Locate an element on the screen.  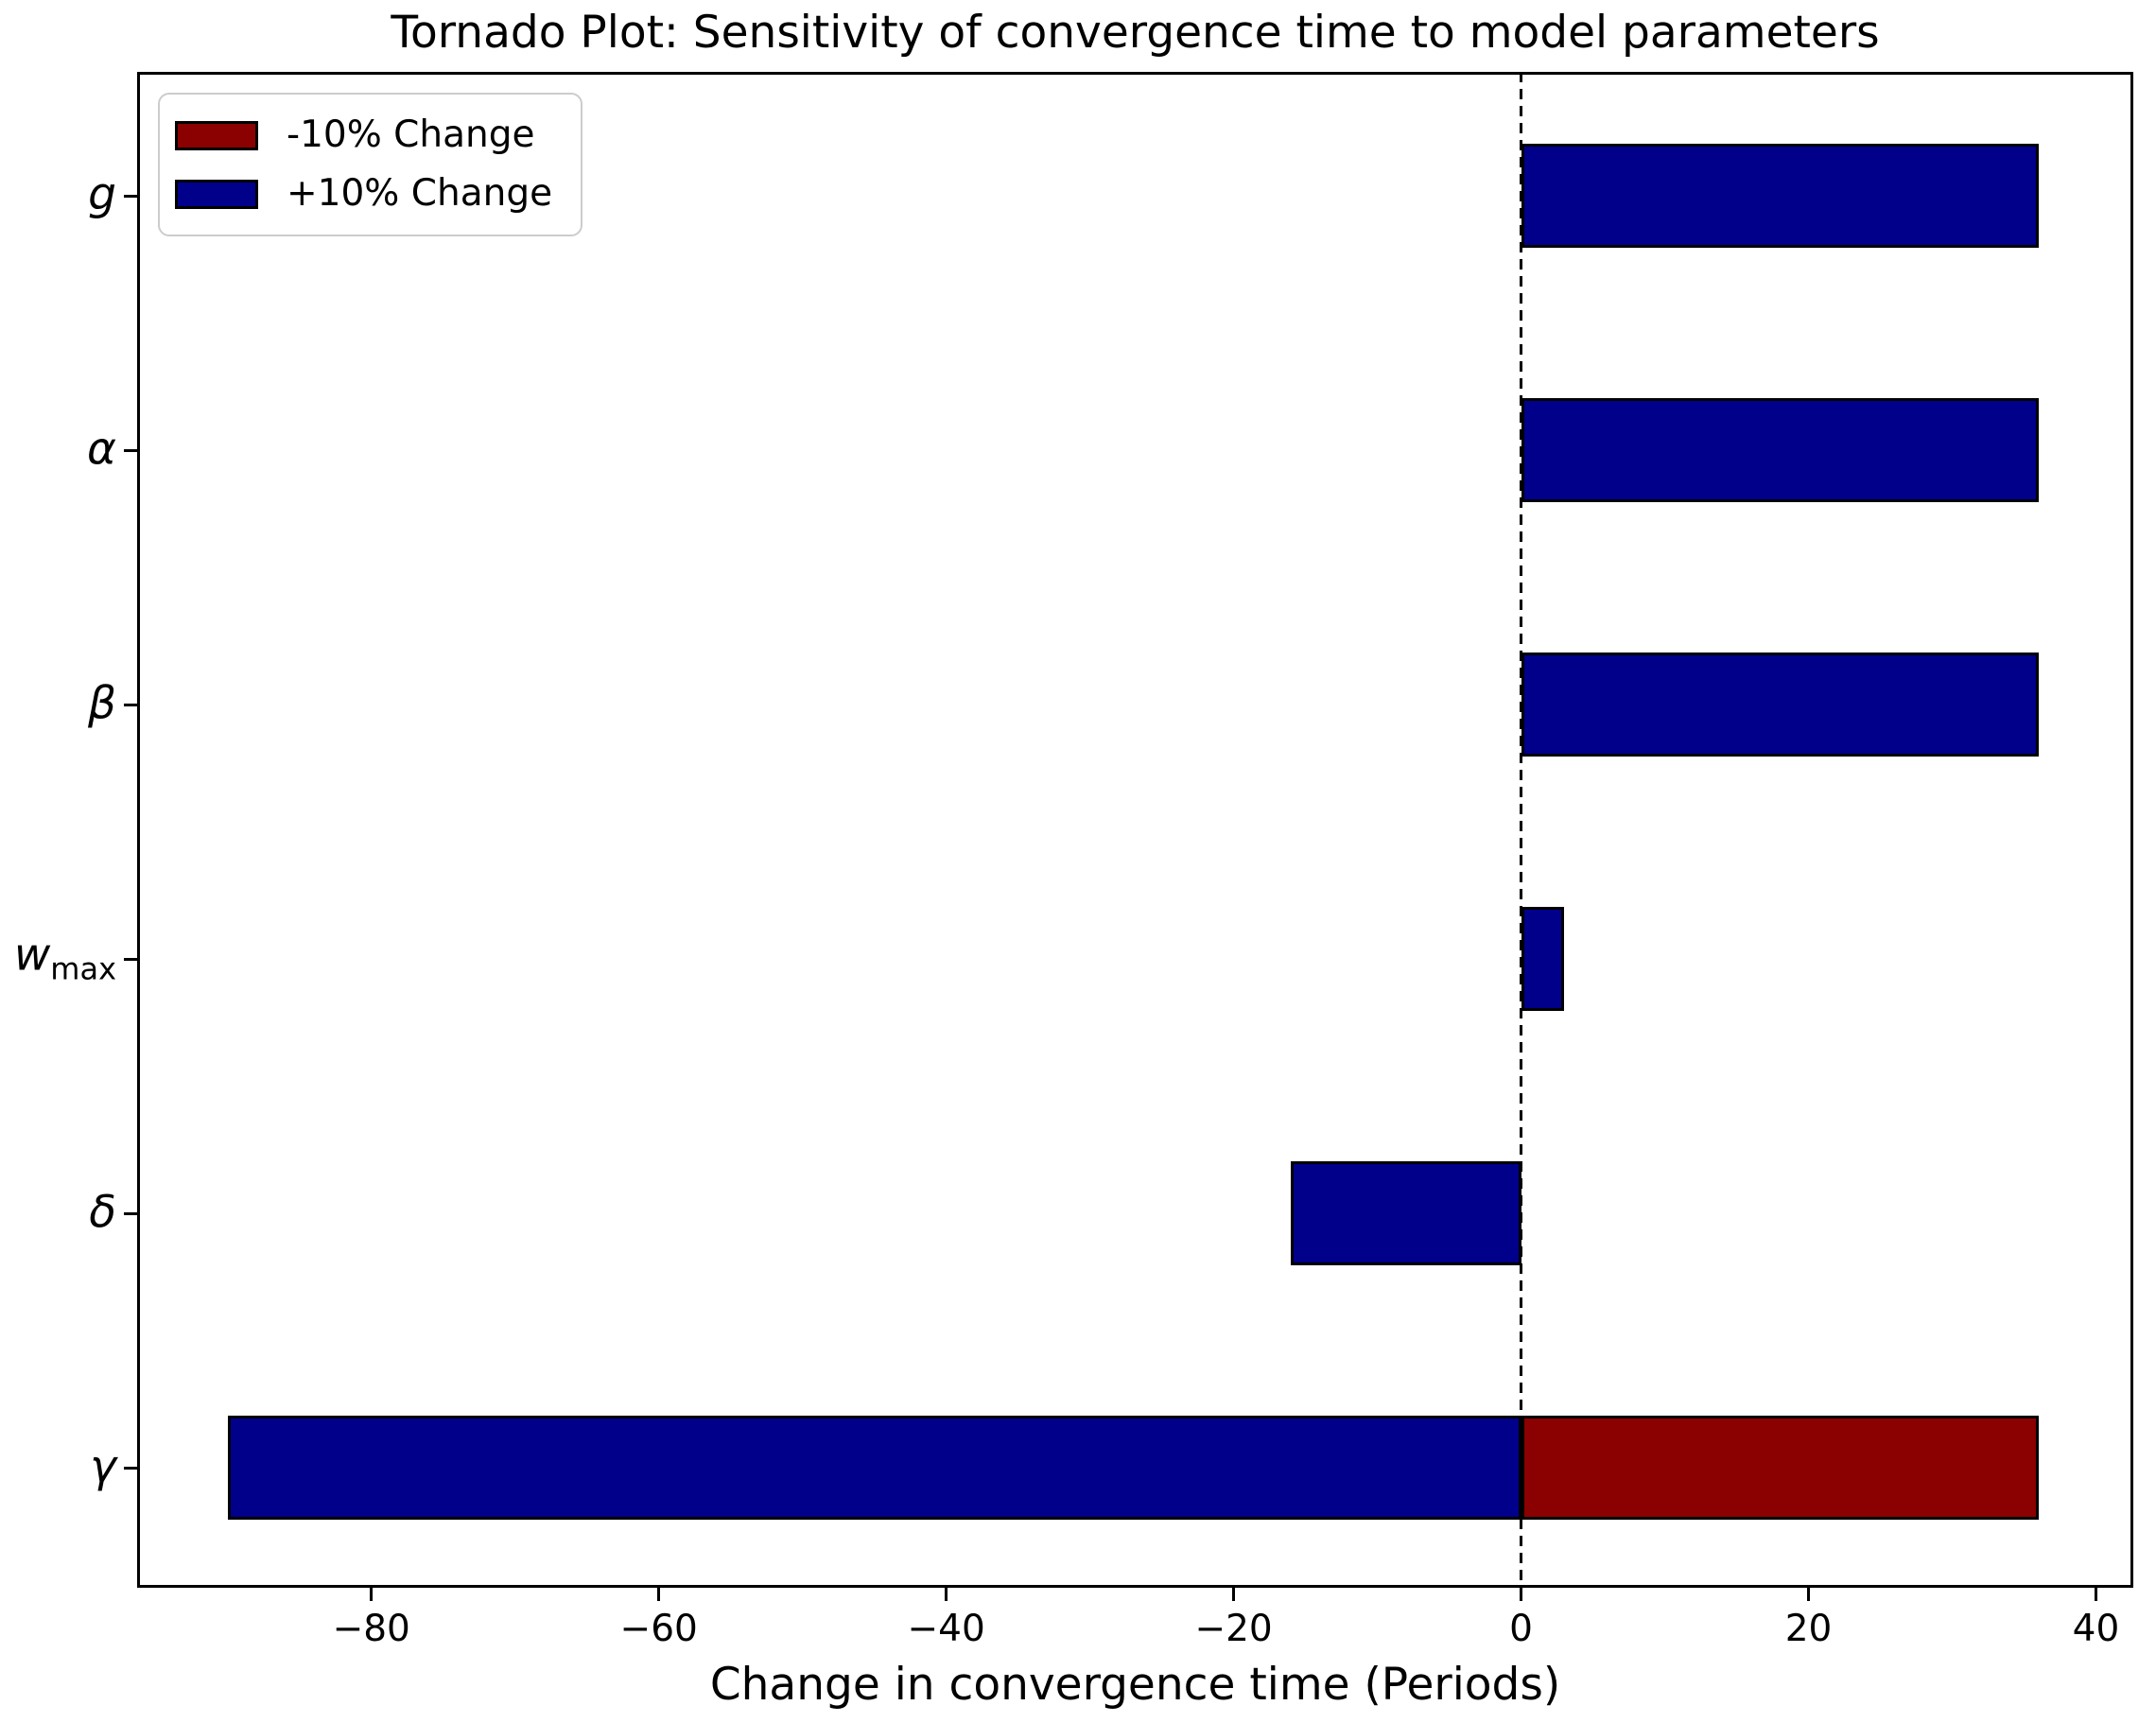
y-tick-label-alpha: α is located at coordinates (101, 449).